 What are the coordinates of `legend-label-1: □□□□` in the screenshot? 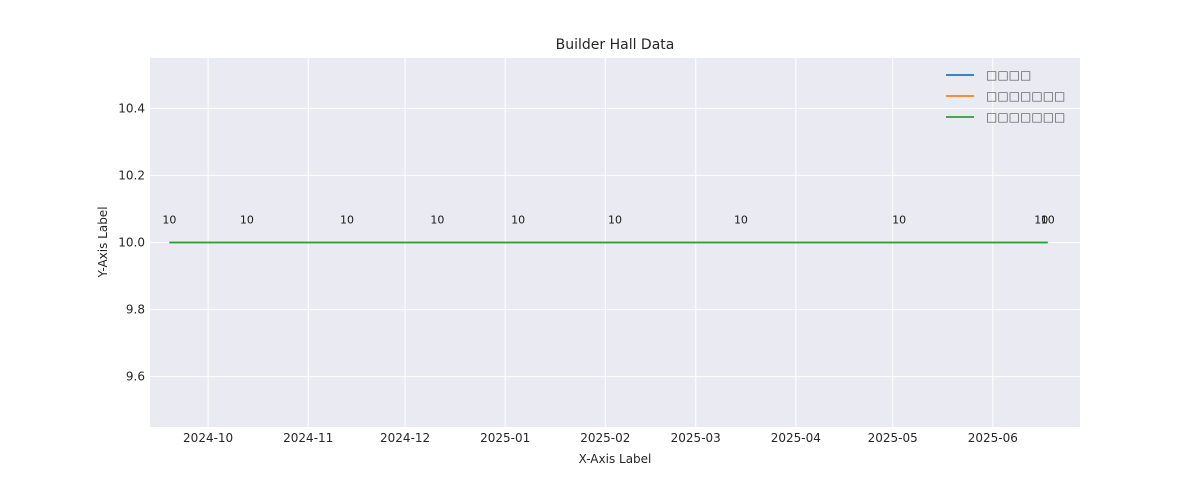 It's located at (1008, 75).